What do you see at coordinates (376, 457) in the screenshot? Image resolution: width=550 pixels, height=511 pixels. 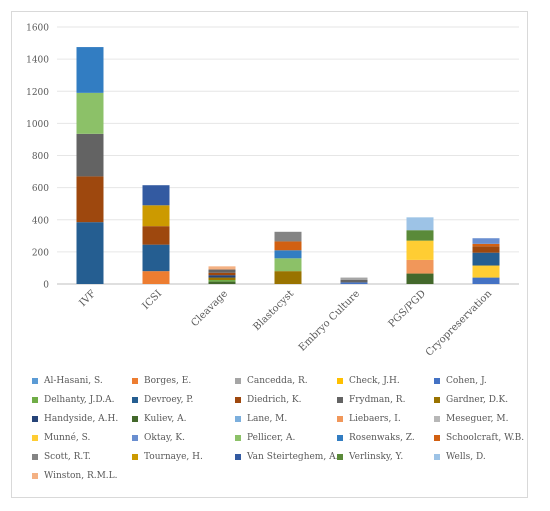 I see `legend-label: Verlinsky, Y.` at bounding box center [376, 457].